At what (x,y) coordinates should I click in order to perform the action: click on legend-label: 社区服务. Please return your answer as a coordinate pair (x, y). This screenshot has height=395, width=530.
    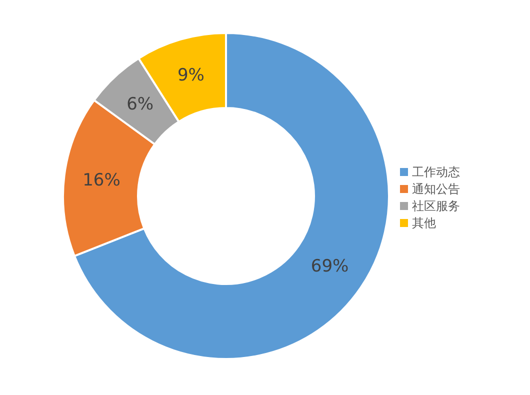
    Looking at the image, I should click on (436, 205).